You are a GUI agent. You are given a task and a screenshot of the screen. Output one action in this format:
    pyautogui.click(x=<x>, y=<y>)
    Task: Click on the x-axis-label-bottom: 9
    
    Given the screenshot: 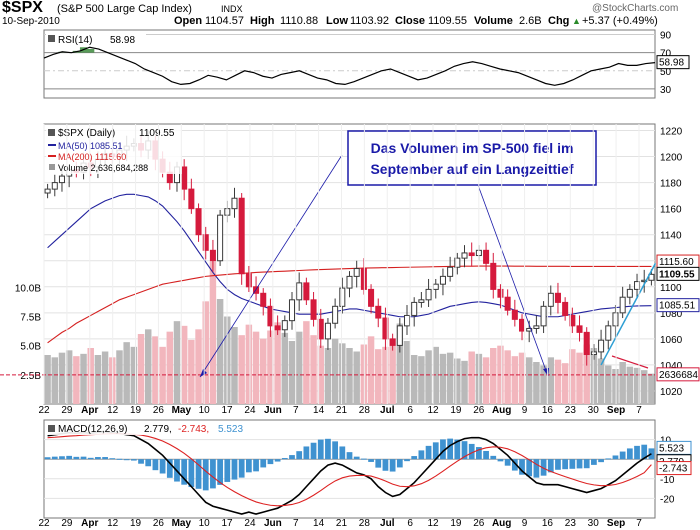 What is the action you would take?
    pyautogui.click(x=525, y=523)
    